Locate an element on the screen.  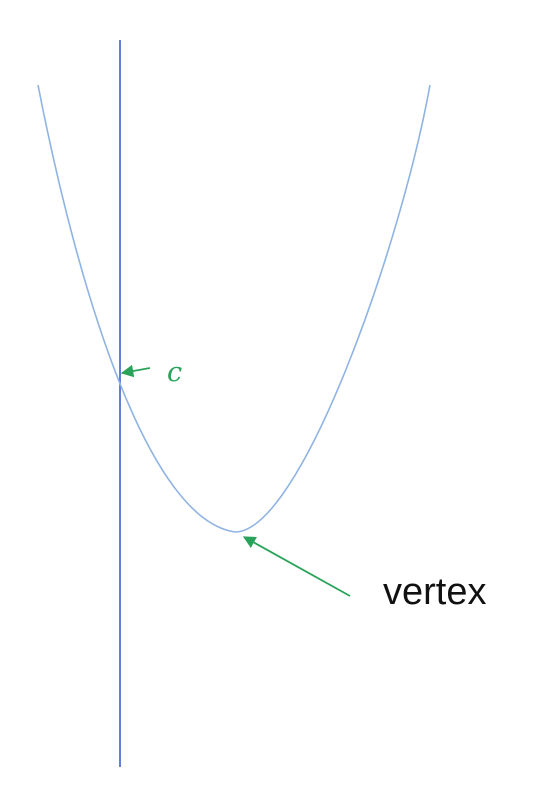
c-arrow is located at coordinates (135, 371).